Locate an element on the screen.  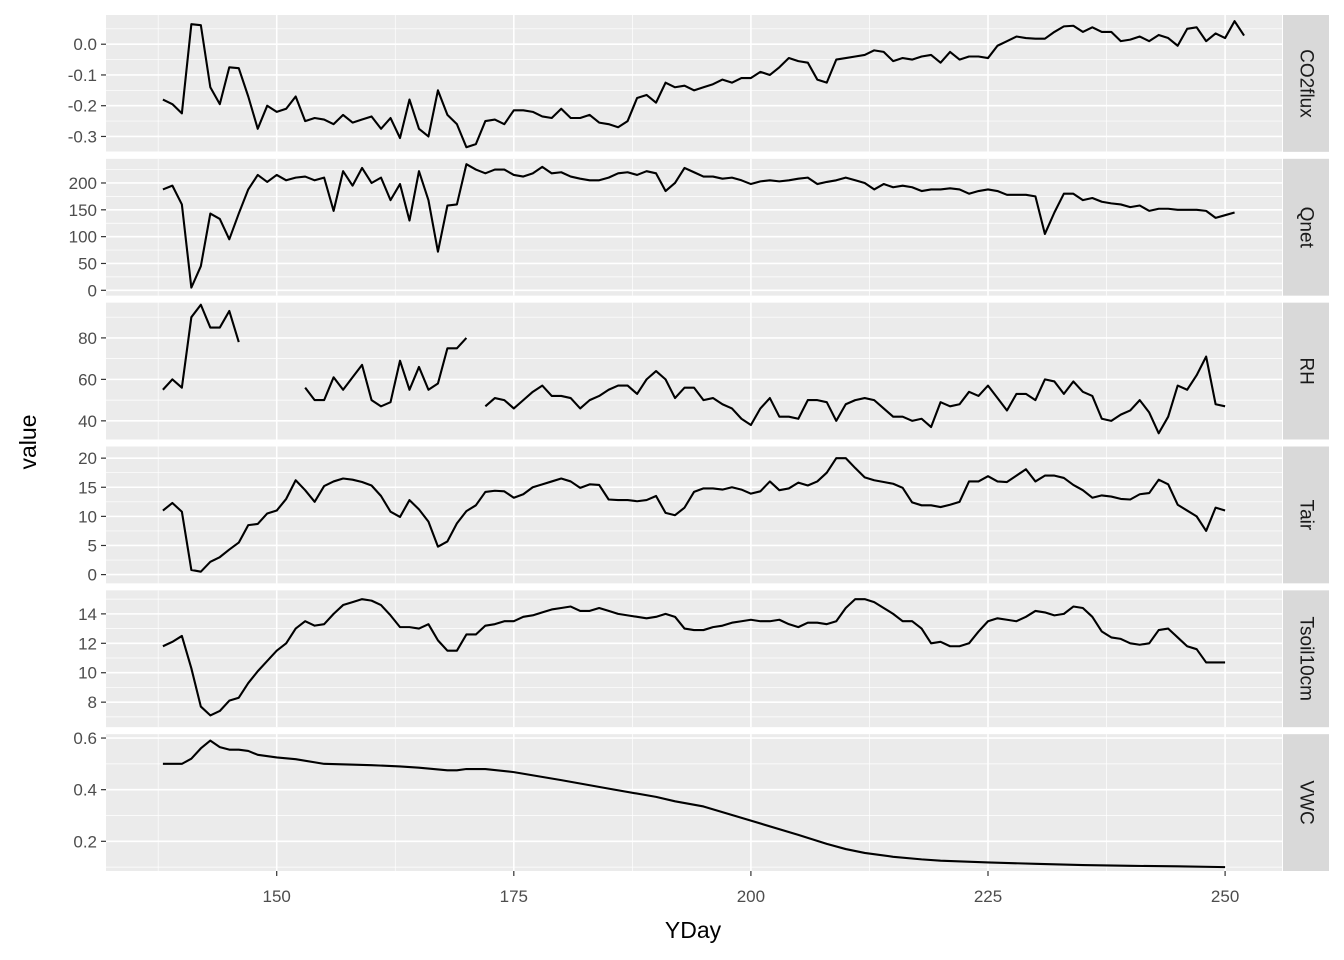
facet-strip-label: CO2flux is located at coordinates (1306, 83).